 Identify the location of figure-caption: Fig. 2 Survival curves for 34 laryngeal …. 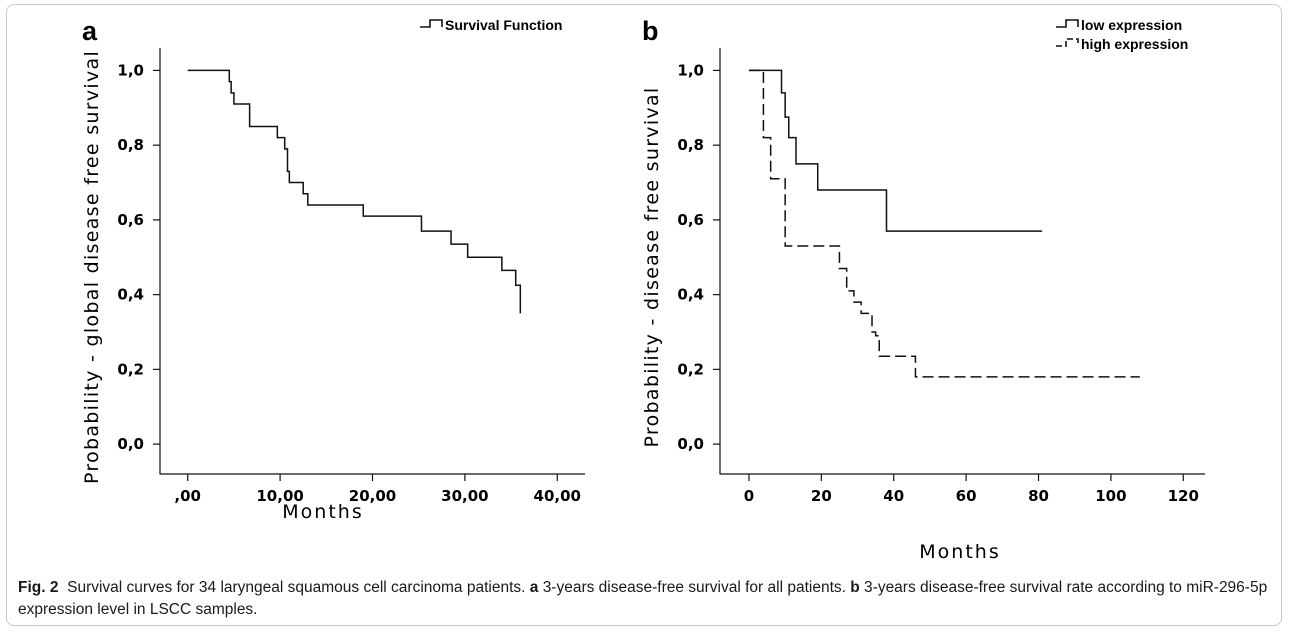
(645, 599).